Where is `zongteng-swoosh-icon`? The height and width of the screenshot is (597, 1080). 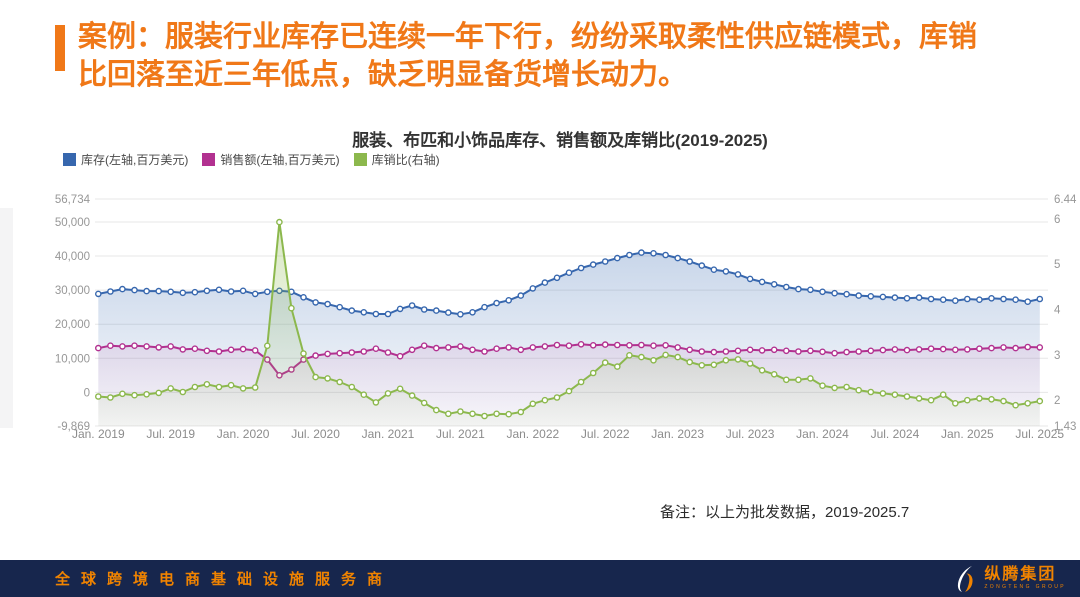 zongteng-swoosh-icon is located at coordinates (965, 578).